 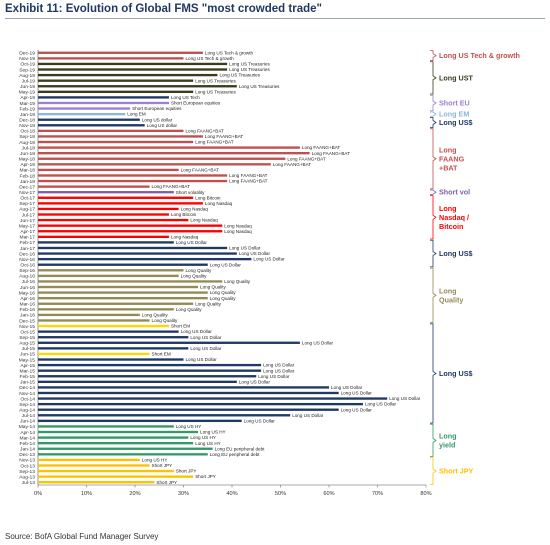 What do you see at coordinates (452, 158) in the screenshot?
I see `group-label: FAANG` at bounding box center [452, 158].